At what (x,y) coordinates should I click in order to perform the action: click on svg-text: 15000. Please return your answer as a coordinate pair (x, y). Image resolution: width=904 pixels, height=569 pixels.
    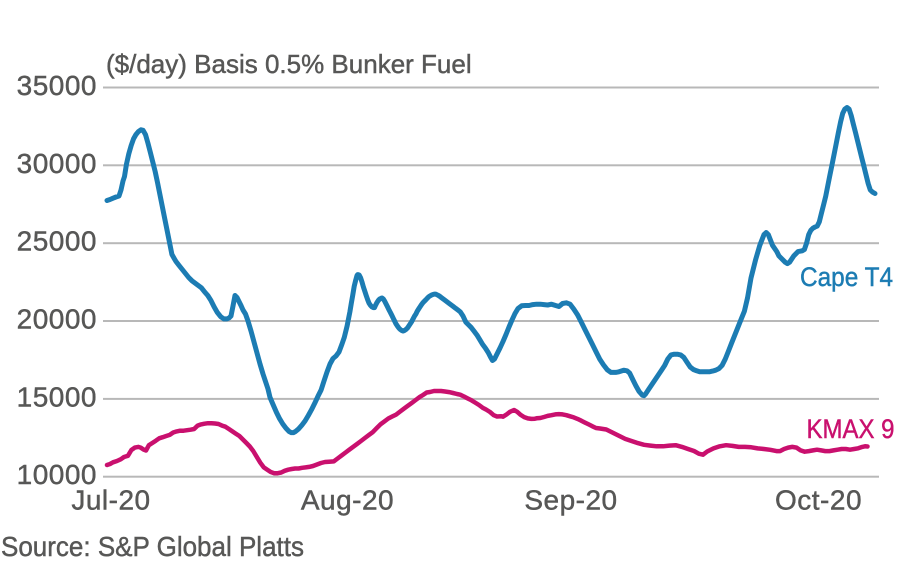
    Looking at the image, I should click on (57, 396).